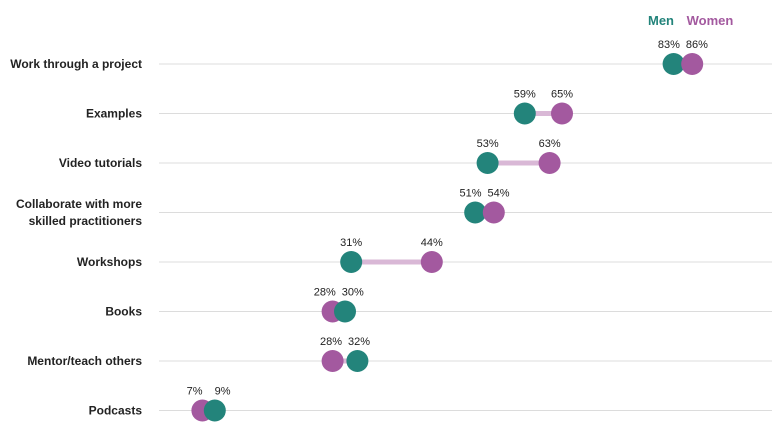 The image size is (780, 437). I want to click on women-value-label: 7%, so click(195, 392).